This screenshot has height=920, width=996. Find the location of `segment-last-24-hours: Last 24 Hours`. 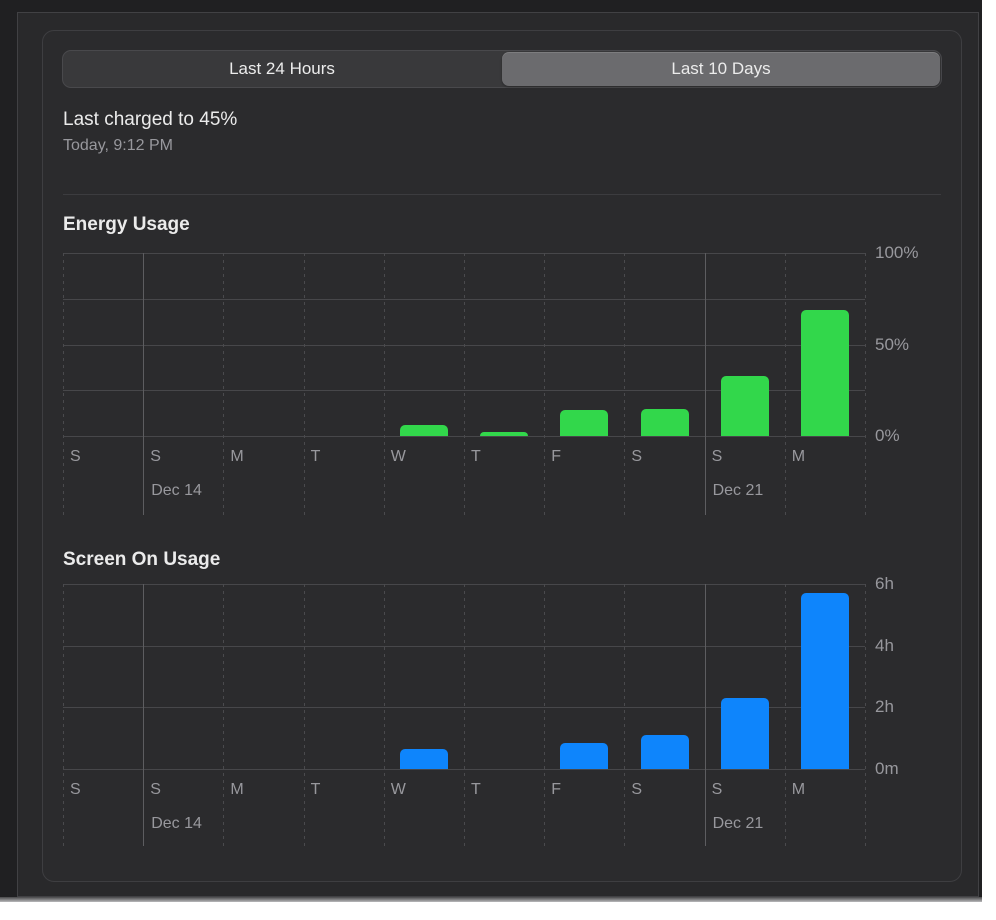

segment-last-24-hours: Last 24 Hours is located at coordinates (282, 68).